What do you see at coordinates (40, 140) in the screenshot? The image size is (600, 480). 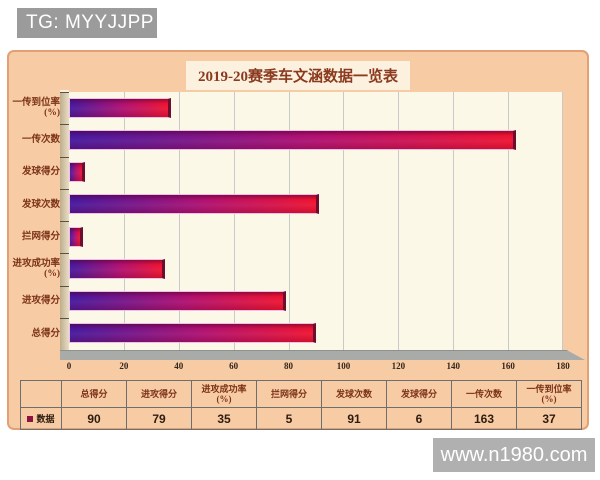 I see `y-axis-label: 一传次数` at bounding box center [40, 140].